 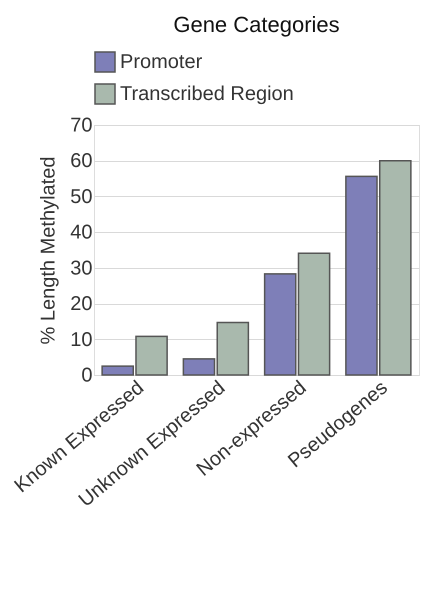 What do you see at coordinates (81, 339) in the screenshot?
I see `y-tick-label: 10` at bounding box center [81, 339].